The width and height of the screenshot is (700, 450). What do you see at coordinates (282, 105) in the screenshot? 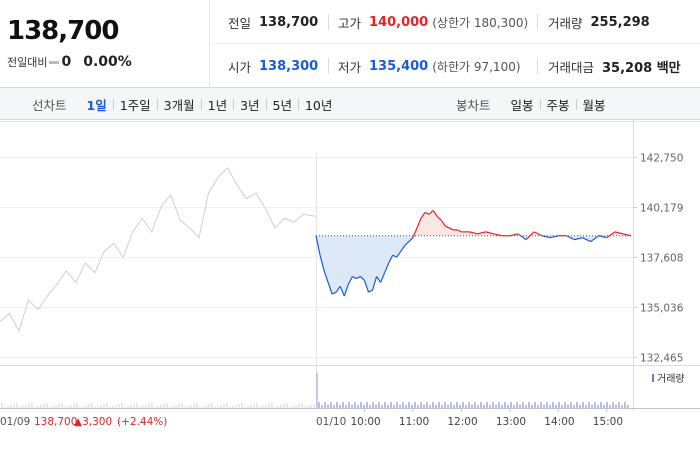
I see `period-tab: 5년` at bounding box center [282, 105].